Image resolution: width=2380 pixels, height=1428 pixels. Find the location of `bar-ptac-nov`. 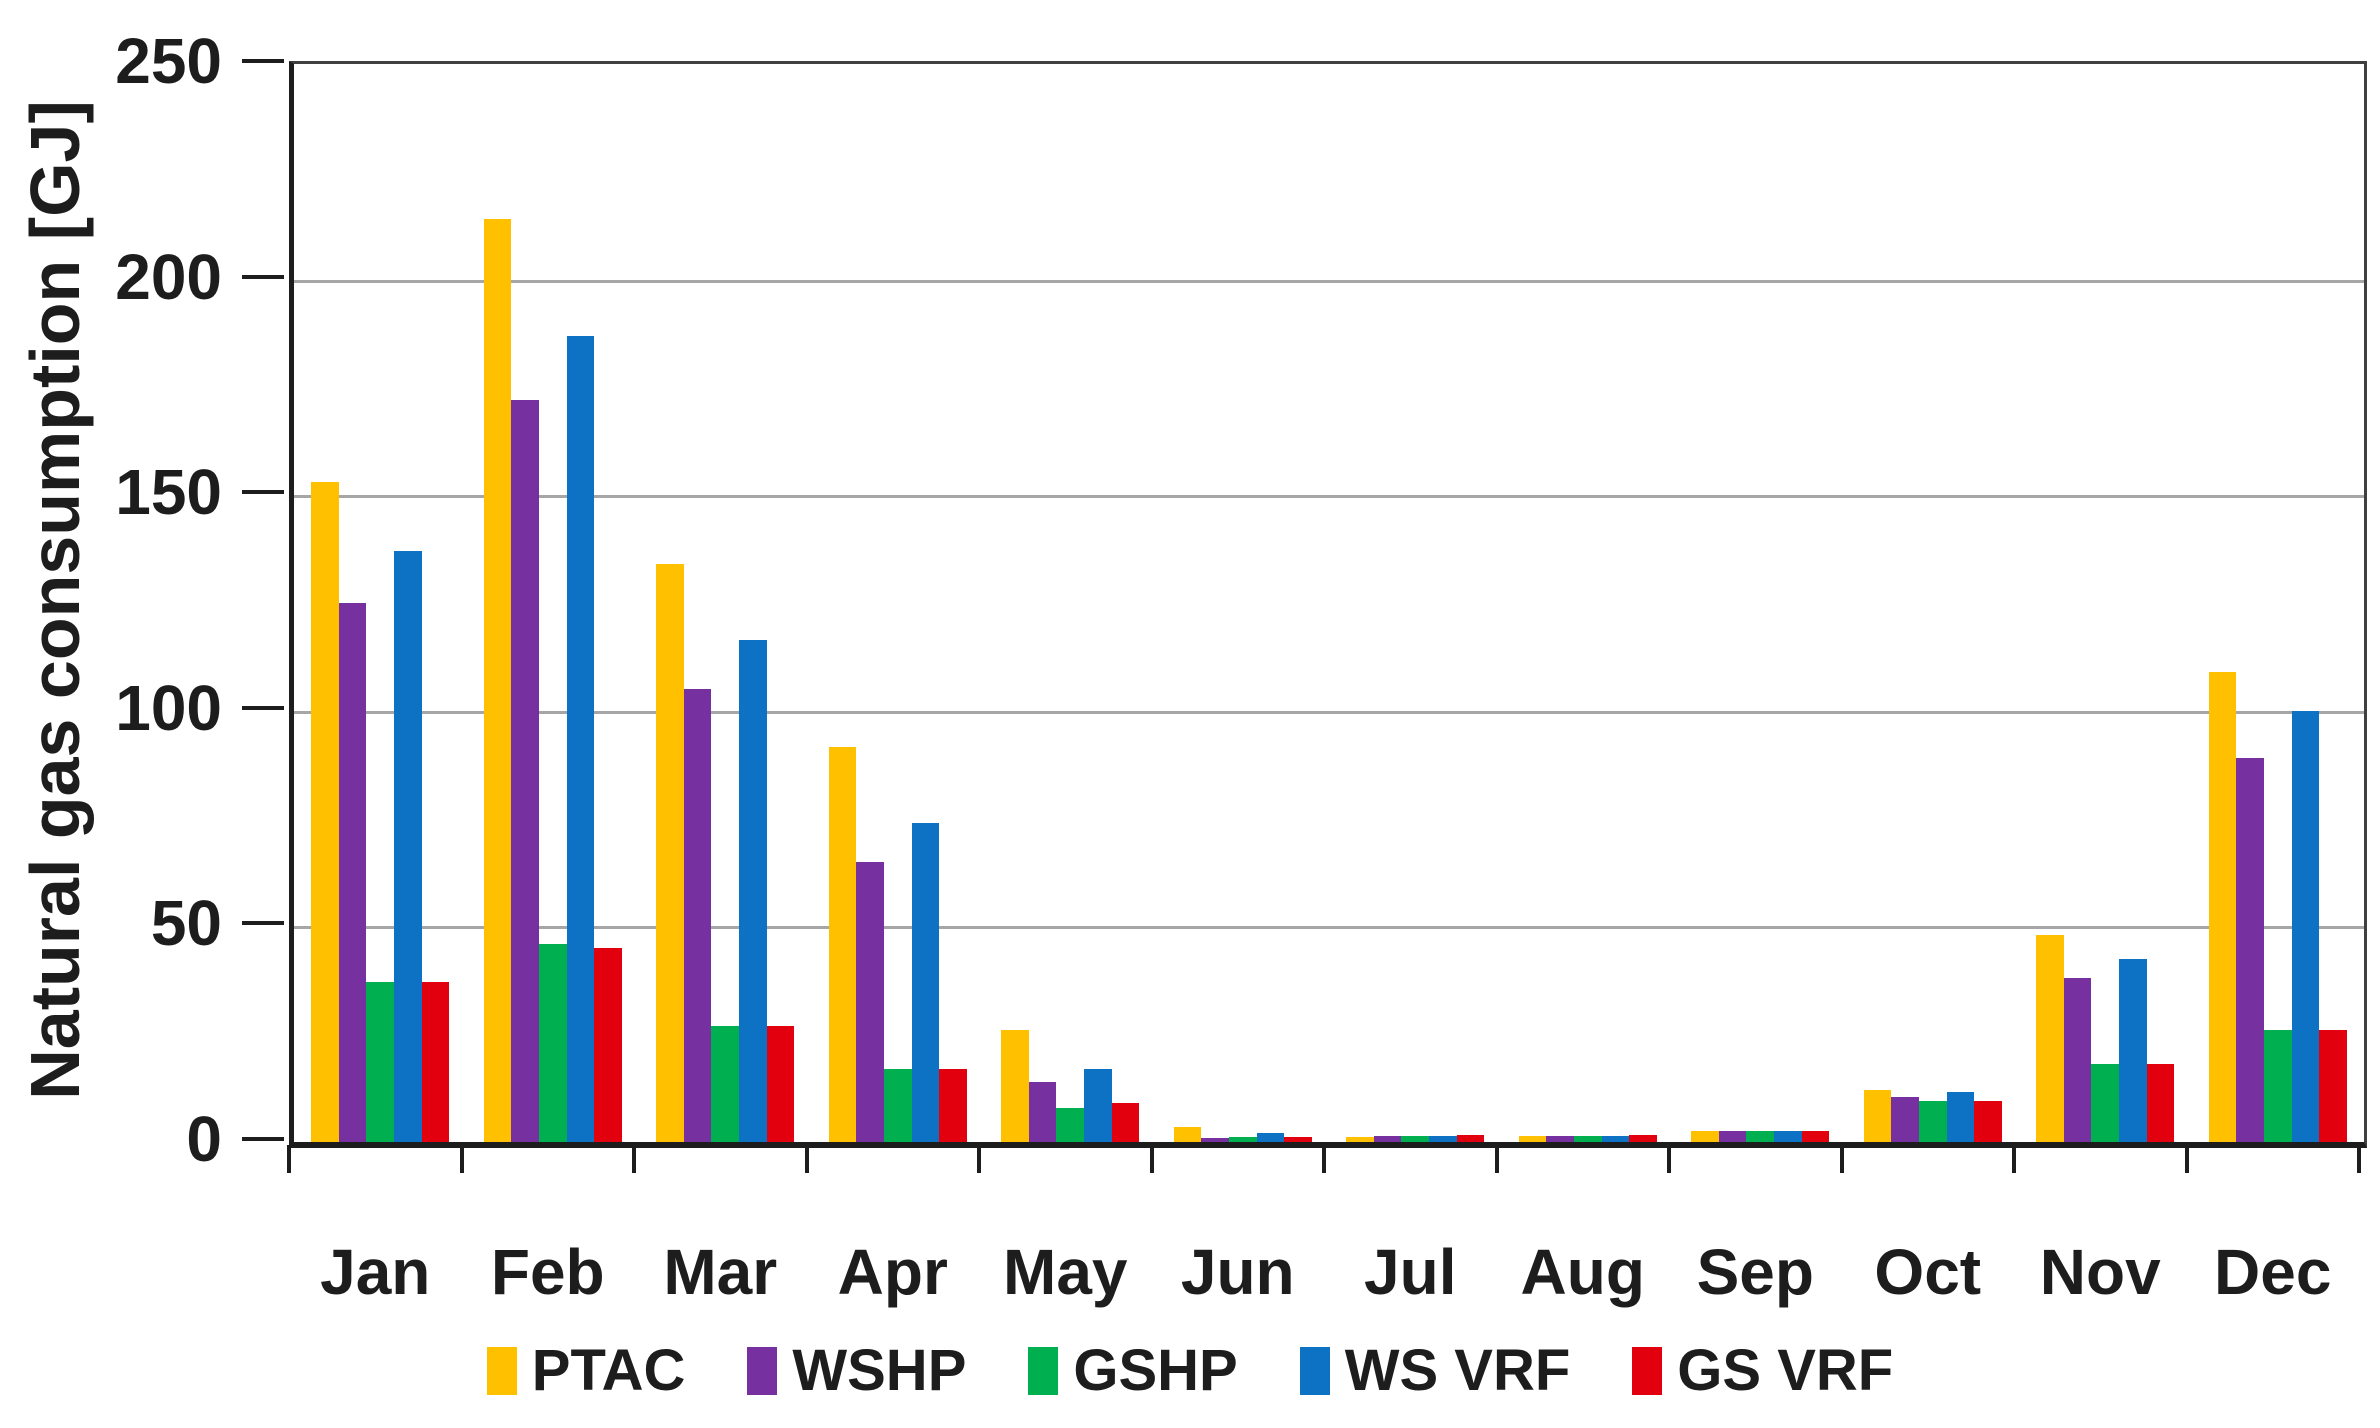

bar-ptac-nov is located at coordinates (2050, 1038).